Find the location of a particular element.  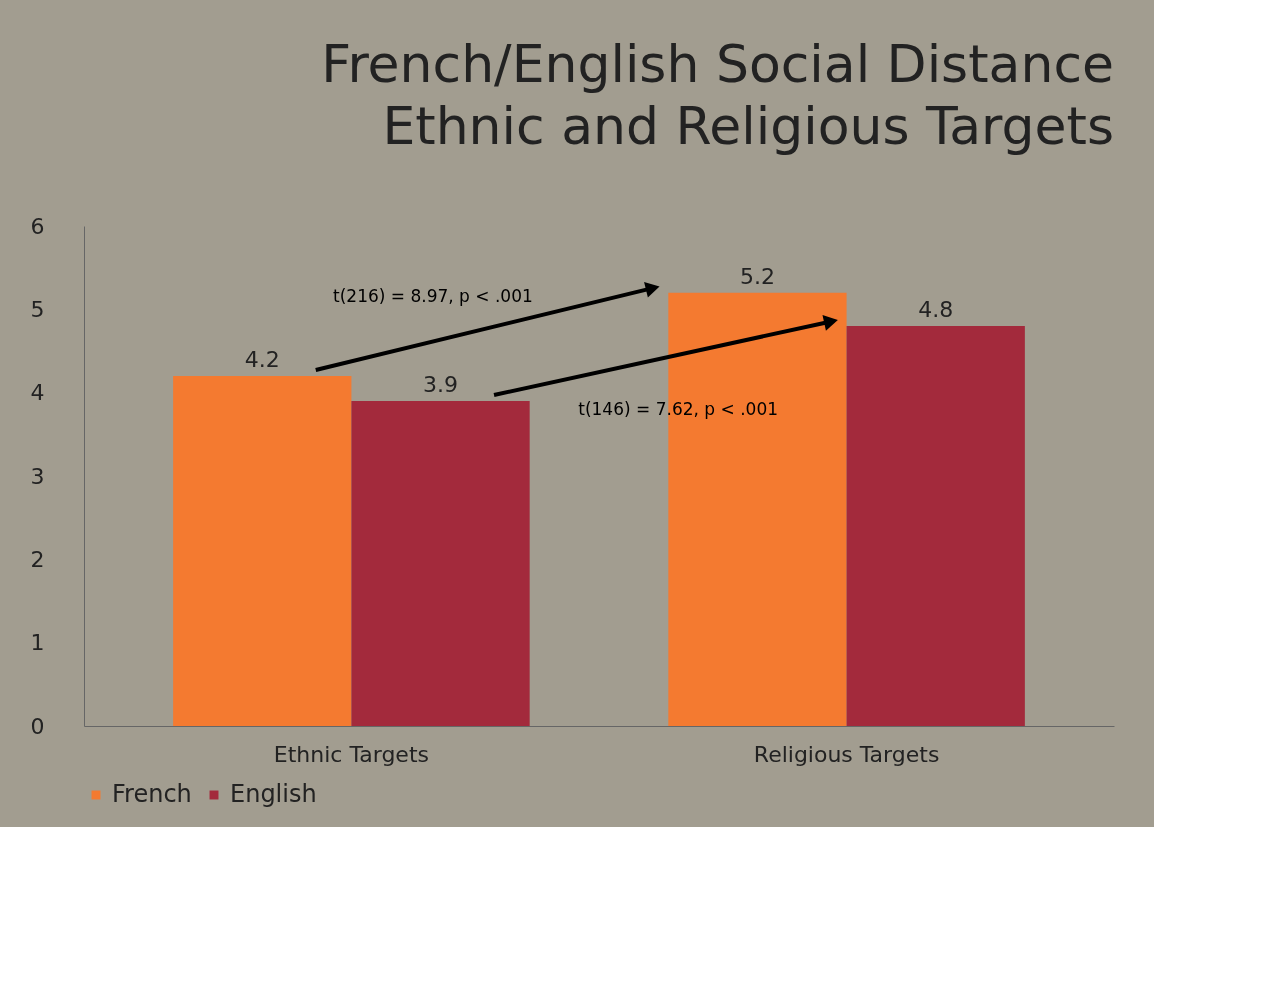

text: French/English Social Distance is located at coordinates (717, 64).